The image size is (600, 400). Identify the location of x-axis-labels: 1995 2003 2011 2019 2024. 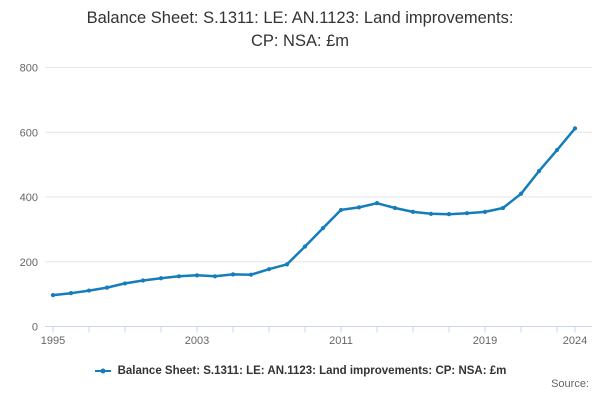
(314, 341).